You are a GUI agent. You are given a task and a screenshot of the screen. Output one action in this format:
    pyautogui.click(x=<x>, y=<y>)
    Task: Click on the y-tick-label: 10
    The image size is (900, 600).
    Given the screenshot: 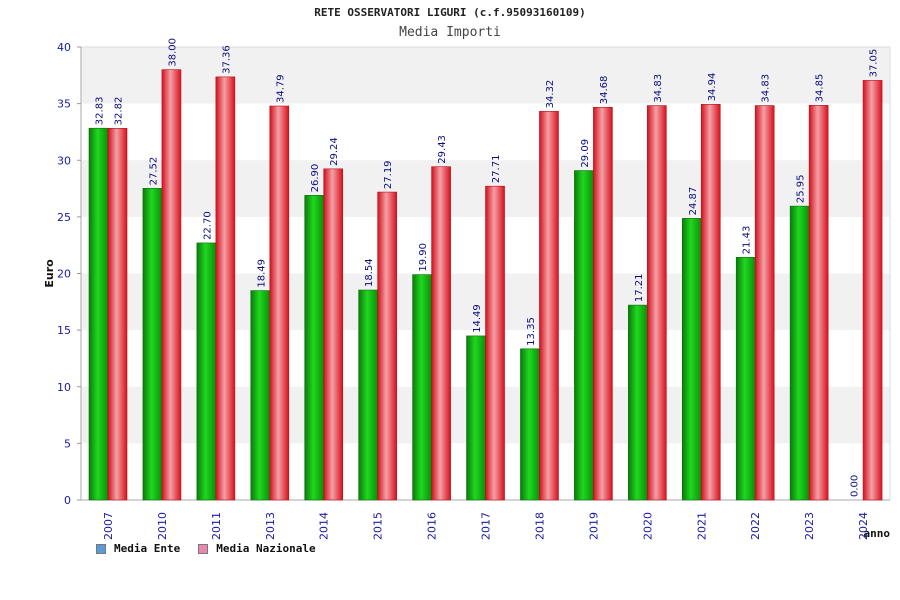 What is the action you would take?
    pyautogui.click(x=64, y=387)
    